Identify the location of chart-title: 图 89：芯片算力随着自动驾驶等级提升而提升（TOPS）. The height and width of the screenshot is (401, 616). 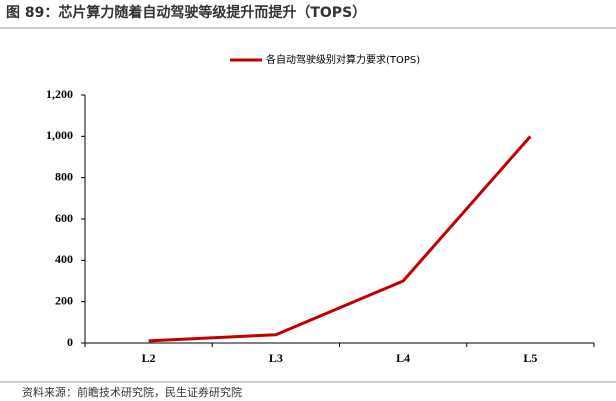
(186, 12).